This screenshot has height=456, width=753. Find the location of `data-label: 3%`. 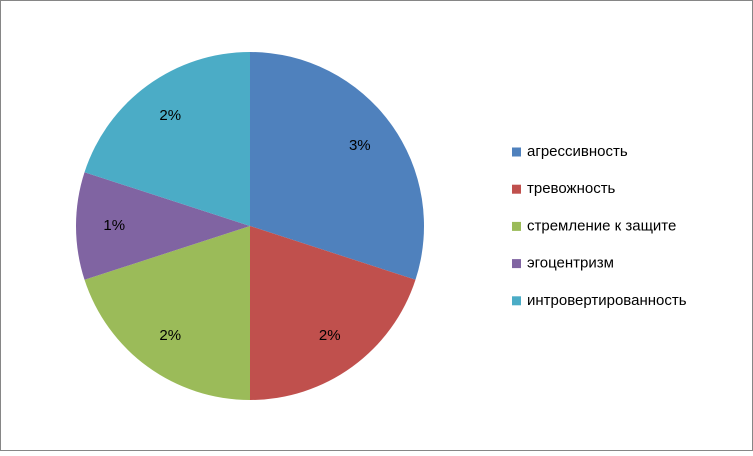

data-label: 3% is located at coordinates (360, 145).